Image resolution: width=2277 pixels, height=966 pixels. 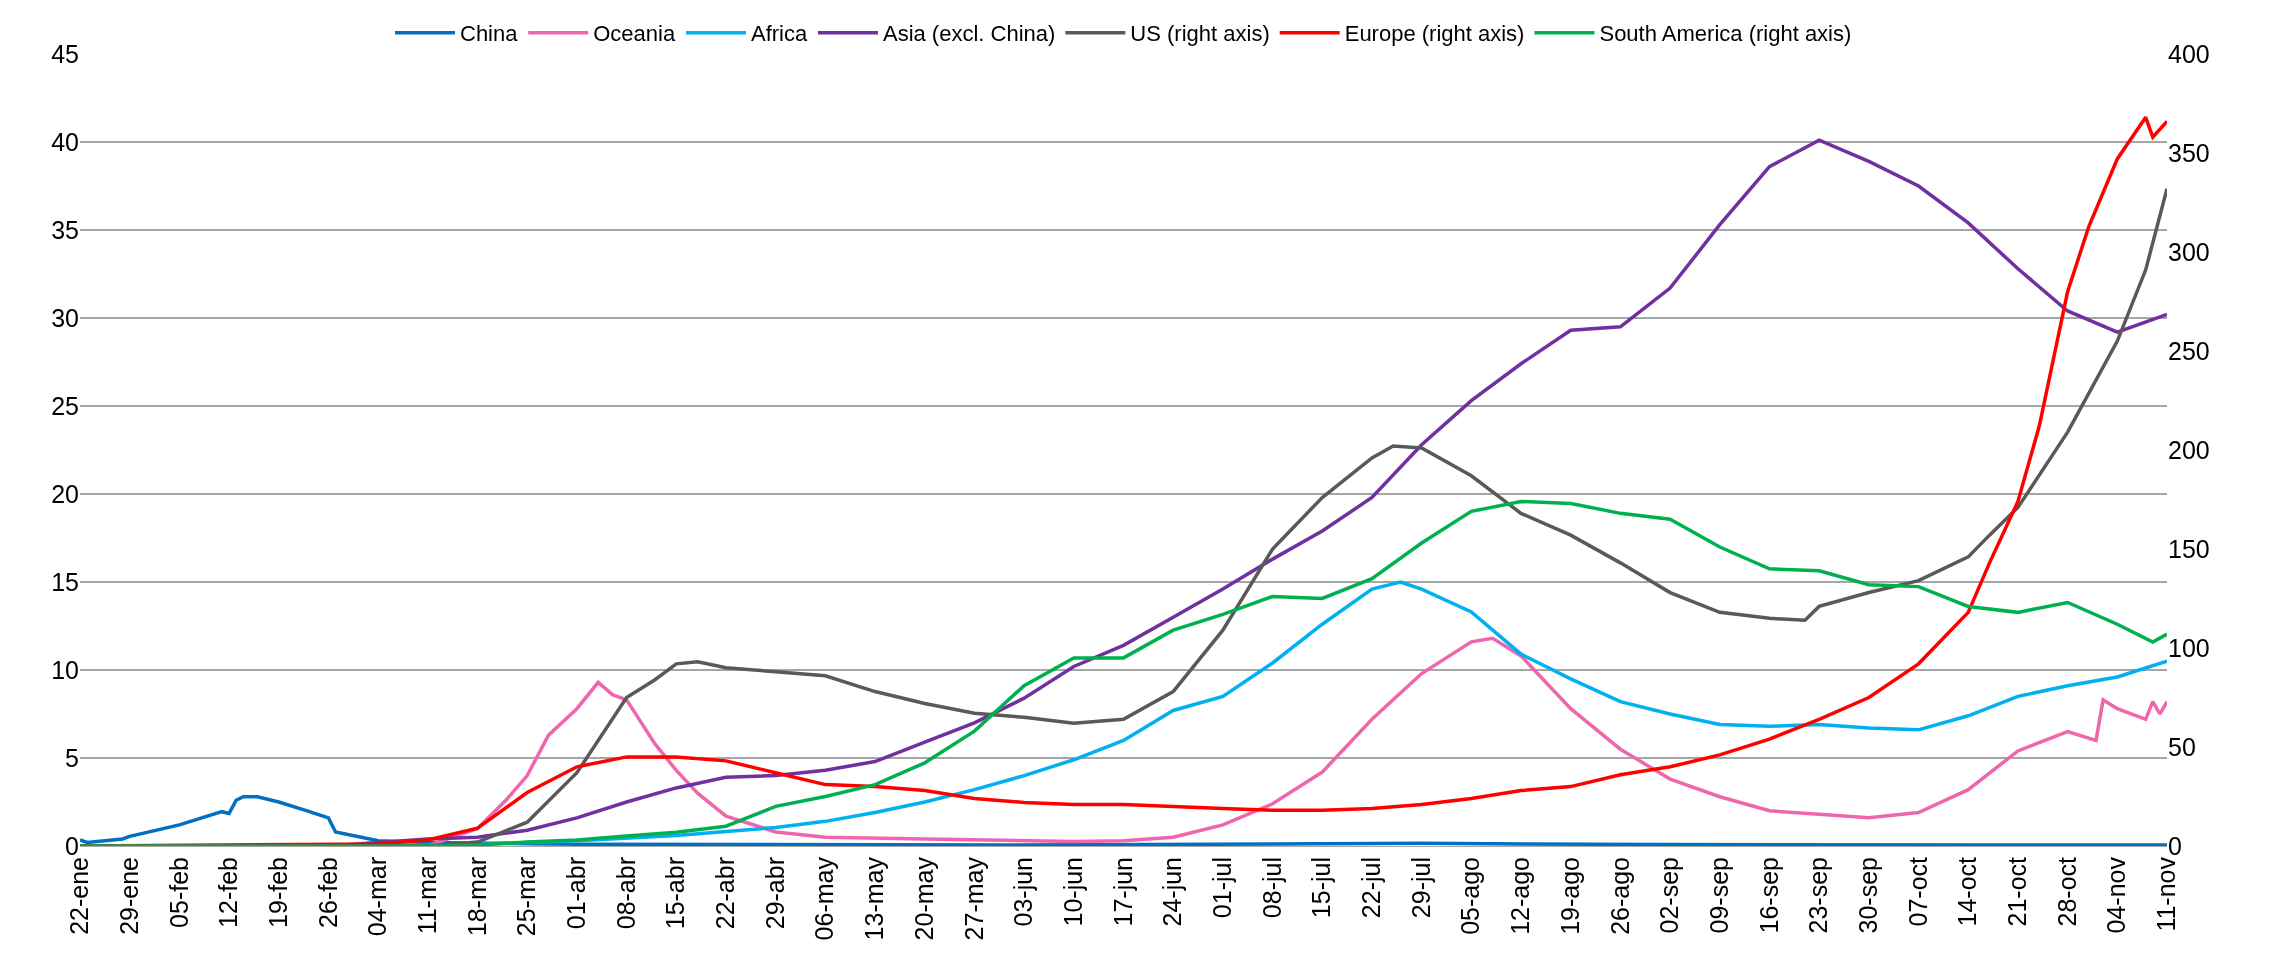 What do you see at coordinates (1520, 896) in the screenshot?
I see `x-tick-label: 12-ago` at bounding box center [1520, 896].